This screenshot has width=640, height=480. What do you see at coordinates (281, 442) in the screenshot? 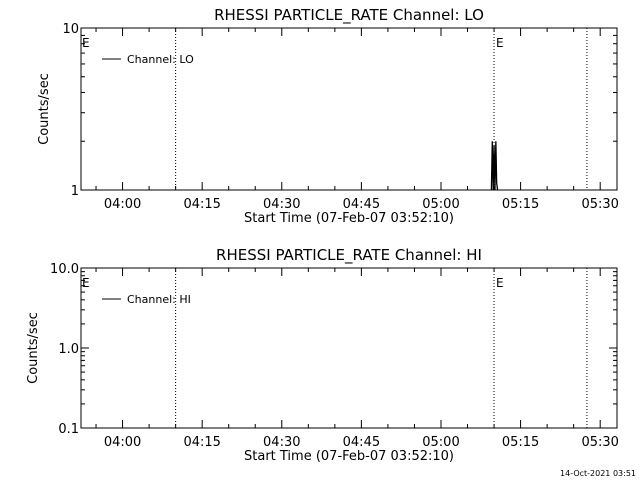
I see `panel-2-x-tick-label: 04:30` at bounding box center [281, 442].